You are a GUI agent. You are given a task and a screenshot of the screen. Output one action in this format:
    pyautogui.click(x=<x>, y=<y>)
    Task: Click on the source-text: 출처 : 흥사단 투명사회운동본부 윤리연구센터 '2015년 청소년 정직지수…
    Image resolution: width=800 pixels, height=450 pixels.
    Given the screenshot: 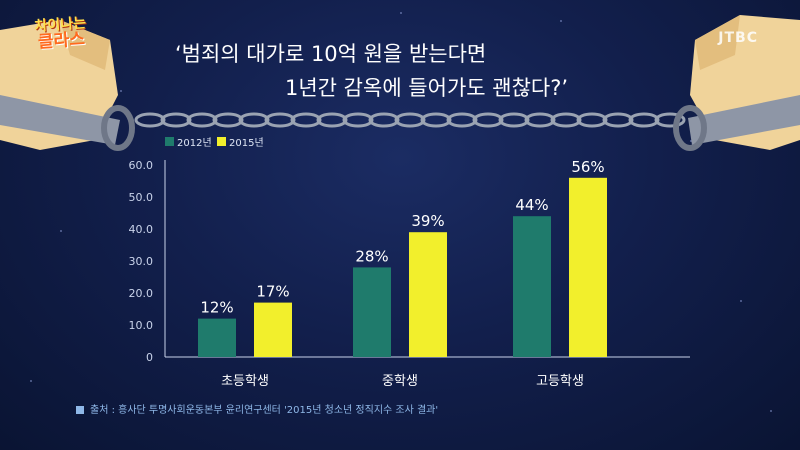 What is the action you would take?
    pyautogui.click(x=264, y=410)
    